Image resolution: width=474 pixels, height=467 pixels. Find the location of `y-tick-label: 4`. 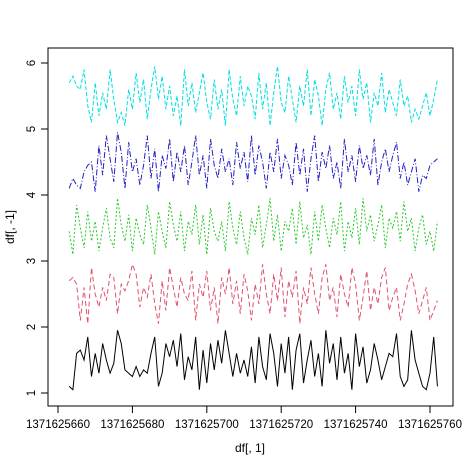

y-tick-label: 4 is located at coordinates (32, 194).